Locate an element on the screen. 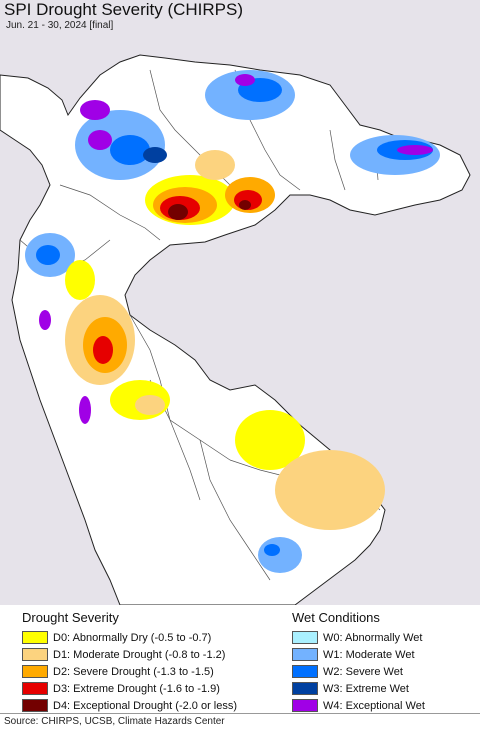  legend-label-w4: W4: Exceptional Wet is located at coordinates (374, 705).